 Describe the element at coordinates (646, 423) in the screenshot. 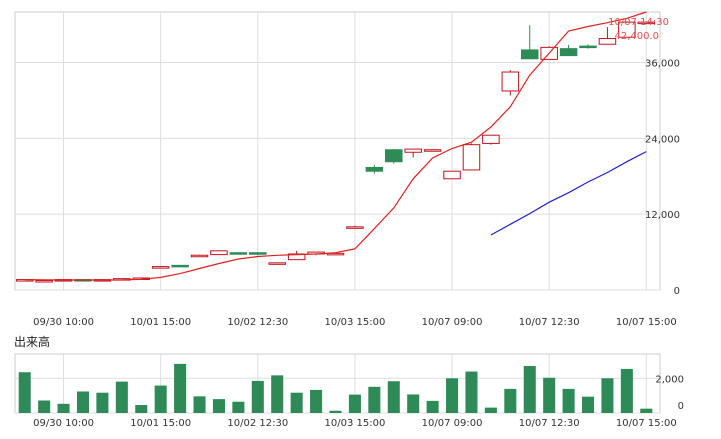

I see `volume-x-tick-label: 10/07 15:00` at that location.